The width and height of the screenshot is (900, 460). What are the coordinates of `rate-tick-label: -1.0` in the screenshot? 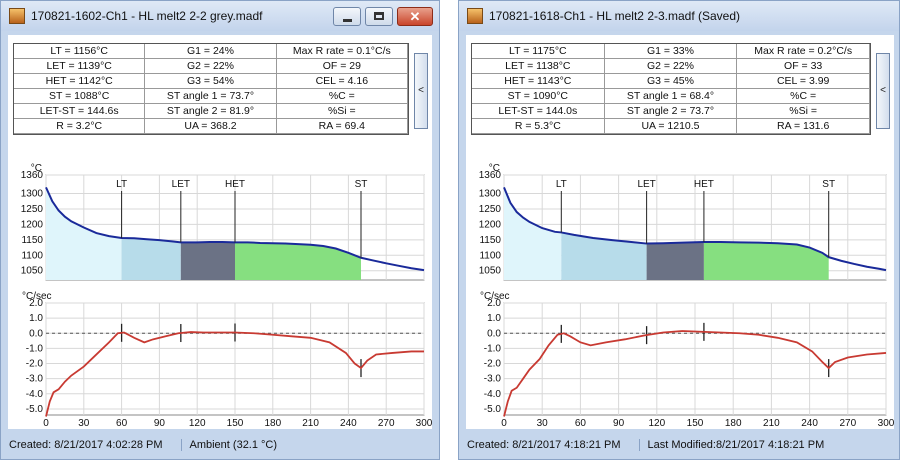 It's located at (493, 348).